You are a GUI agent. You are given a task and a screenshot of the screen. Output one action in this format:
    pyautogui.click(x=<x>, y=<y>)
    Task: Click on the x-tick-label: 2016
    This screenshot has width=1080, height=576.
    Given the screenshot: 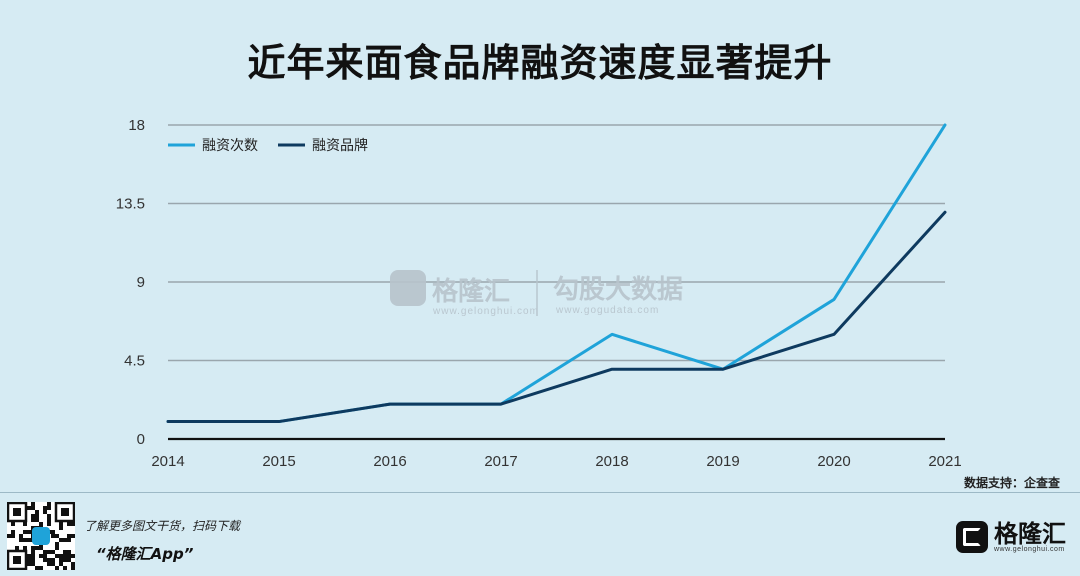 What is the action you would take?
    pyautogui.click(x=389, y=461)
    